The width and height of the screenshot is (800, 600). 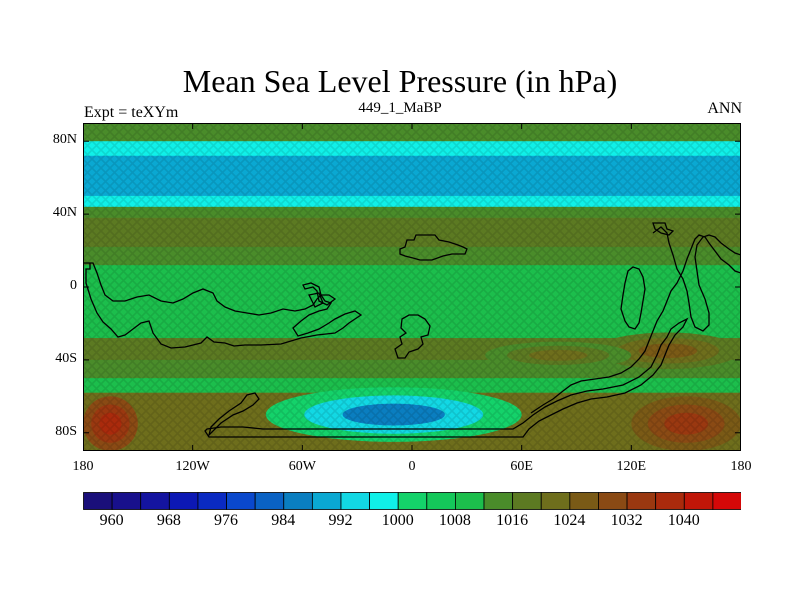 I want to click on latitude-tick-label: 40S, so click(x=66, y=358).